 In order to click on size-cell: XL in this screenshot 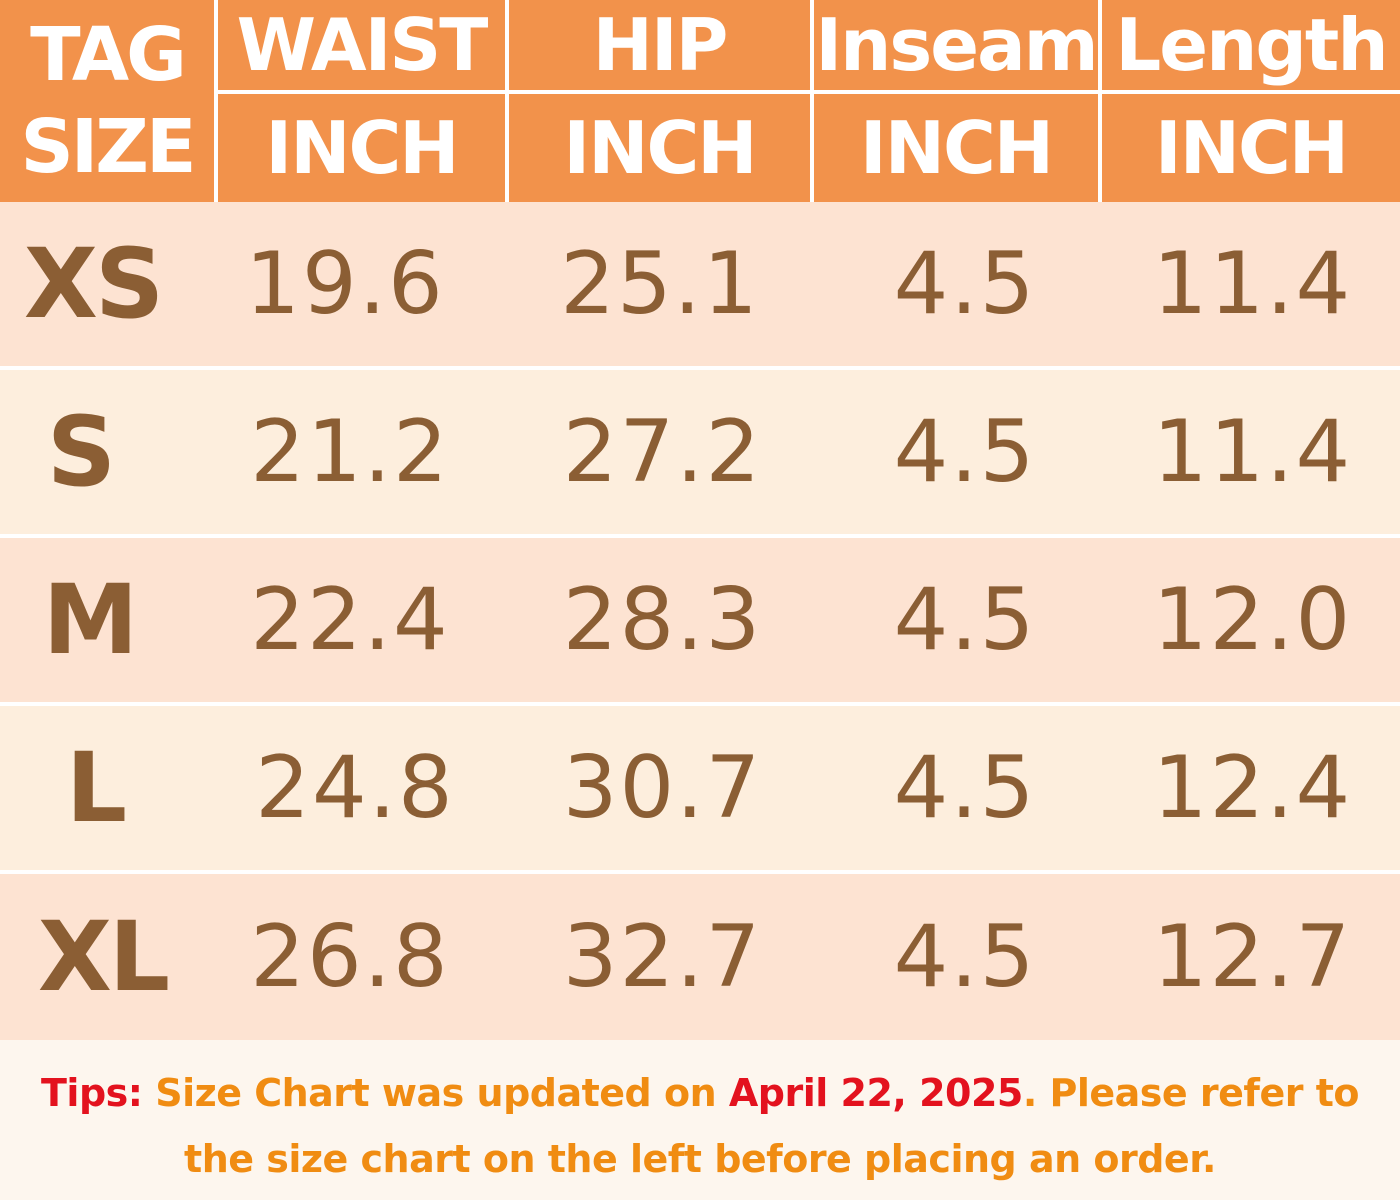, I will do `click(103, 957)`.